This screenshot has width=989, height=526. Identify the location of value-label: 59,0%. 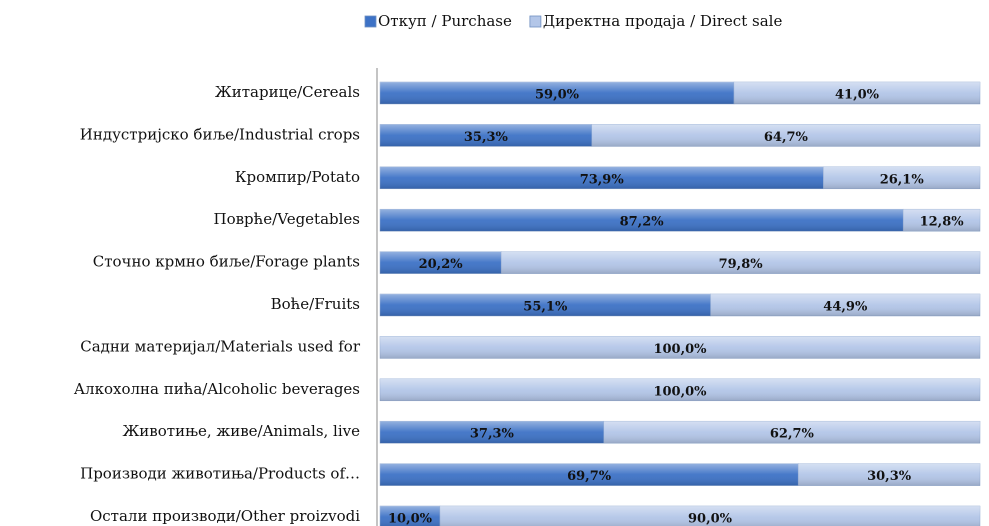
(557, 95).